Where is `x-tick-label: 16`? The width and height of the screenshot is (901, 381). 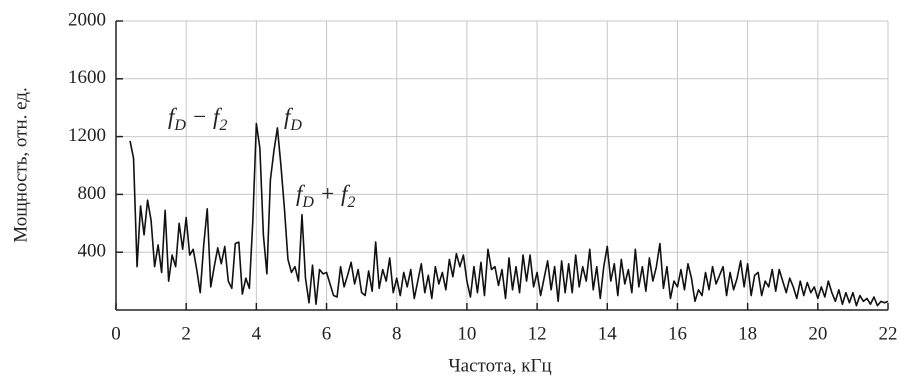
x-tick-label: 16 is located at coordinates (677, 333).